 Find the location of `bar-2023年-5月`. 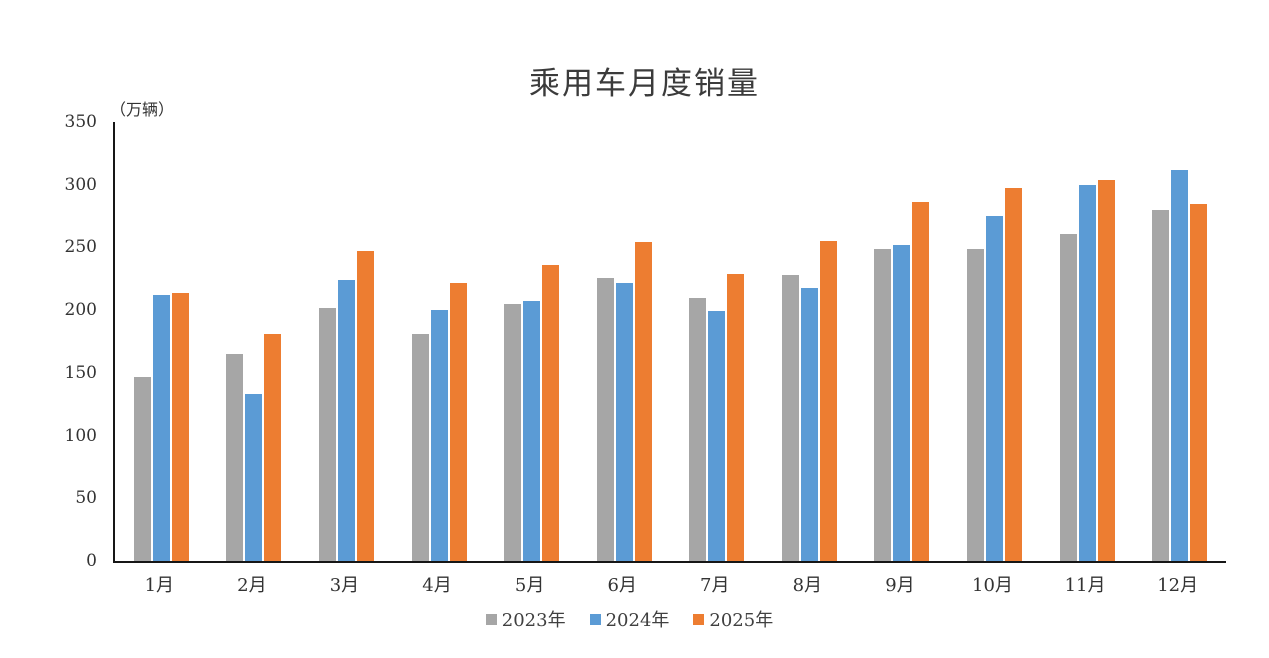

bar-2023年-5月 is located at coordinates (513, 432).